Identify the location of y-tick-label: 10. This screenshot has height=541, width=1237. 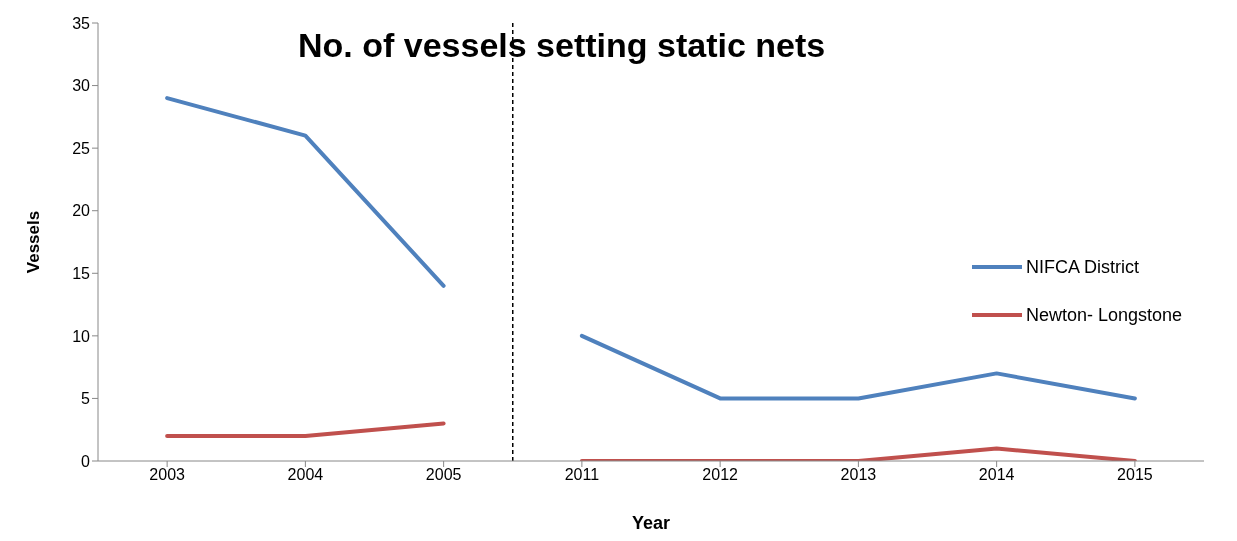
(81, 336).